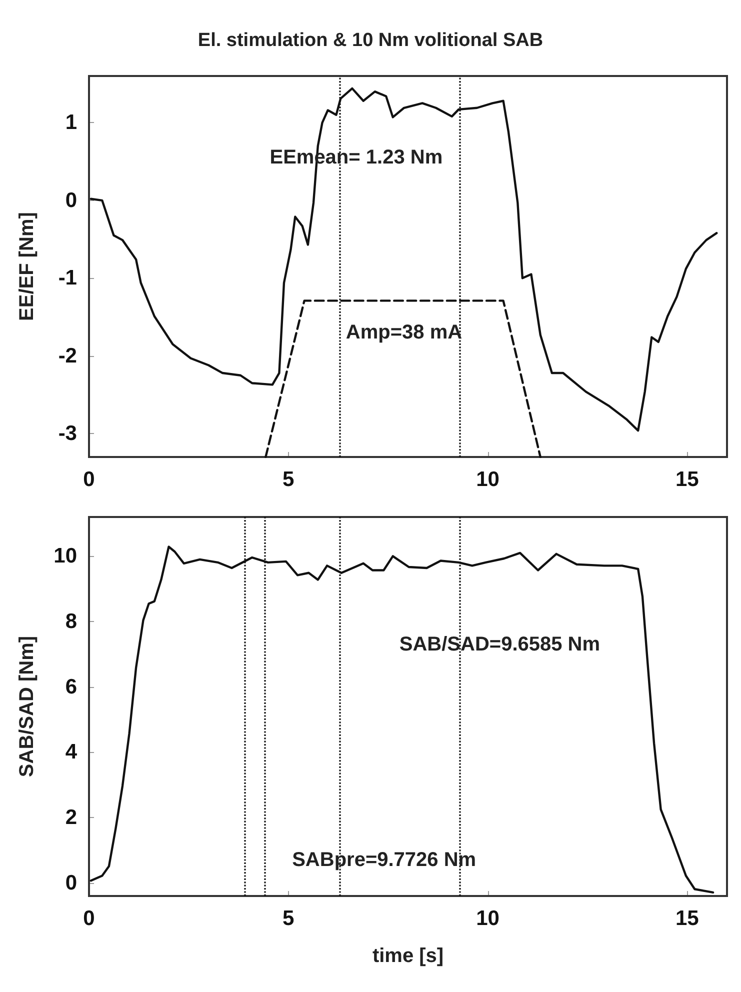  Describe the element at coordinates (67, 434) in the screenshot. I see `y-tick-label: -3` at that location.